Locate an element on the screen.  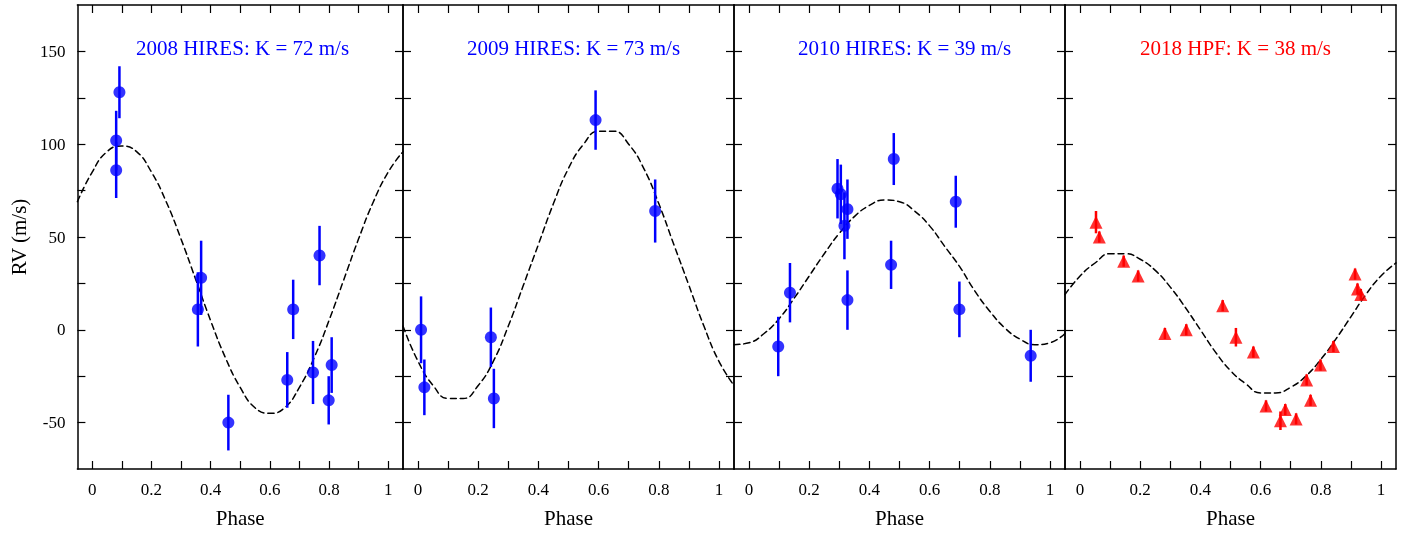
y-axis-title: RV (m/s) is located at coordinates (18, 237).